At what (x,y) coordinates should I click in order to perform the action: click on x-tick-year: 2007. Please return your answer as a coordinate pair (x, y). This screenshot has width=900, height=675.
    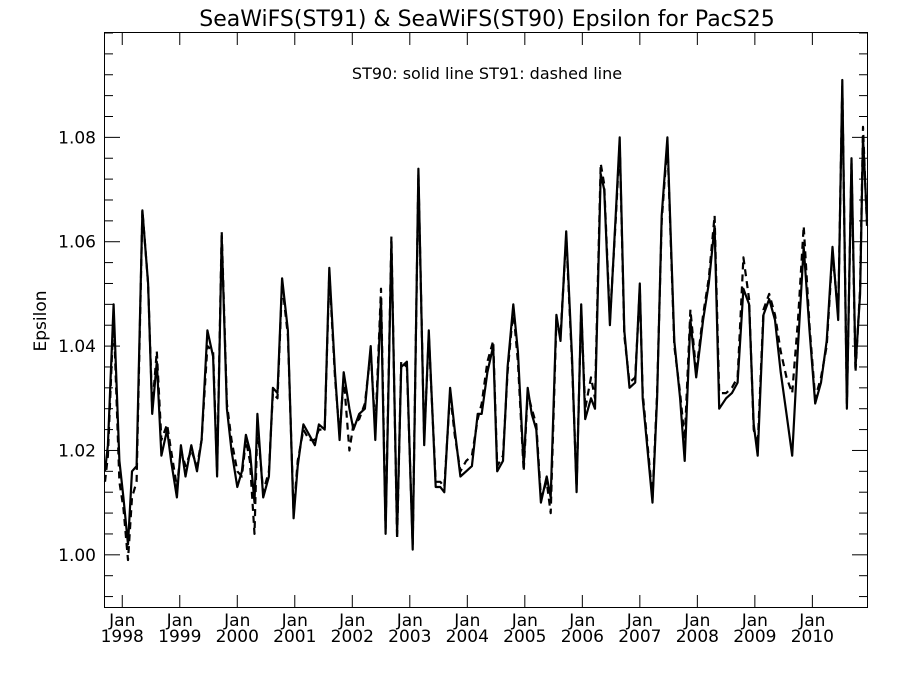
    Looking at the image, I should click on (639, 637).